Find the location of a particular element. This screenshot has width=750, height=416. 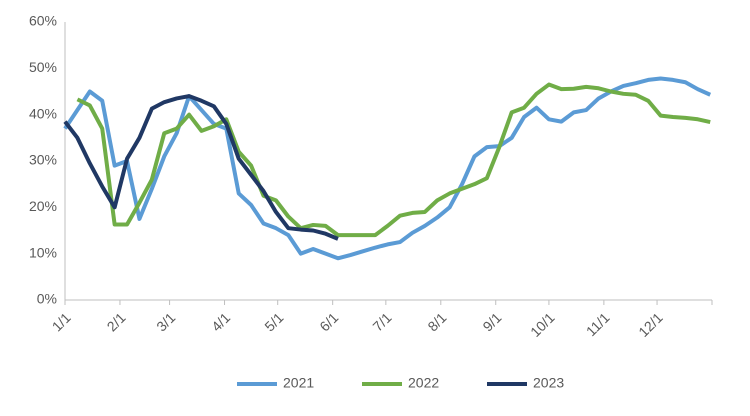

x-tick-label: 9/1 is located at coordinates (491, 321).